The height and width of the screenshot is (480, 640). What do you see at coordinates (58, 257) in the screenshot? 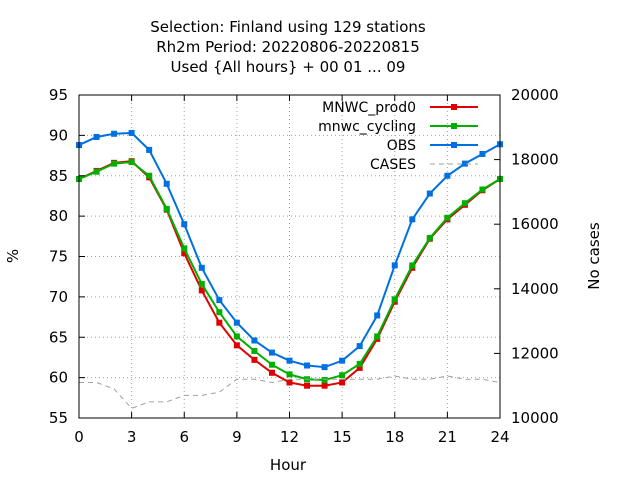
I see `y-tick-label: 75` at bounding box center [58, 257].